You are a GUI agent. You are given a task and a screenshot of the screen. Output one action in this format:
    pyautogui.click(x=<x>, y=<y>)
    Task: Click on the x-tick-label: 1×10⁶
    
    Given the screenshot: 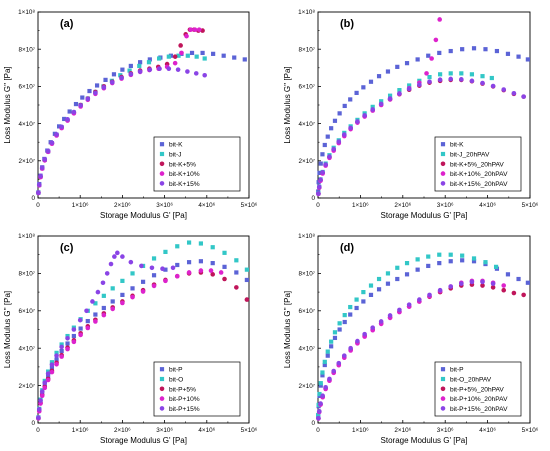 What is the action you would take?
    pyautogui.click(x=360, y=430)
    